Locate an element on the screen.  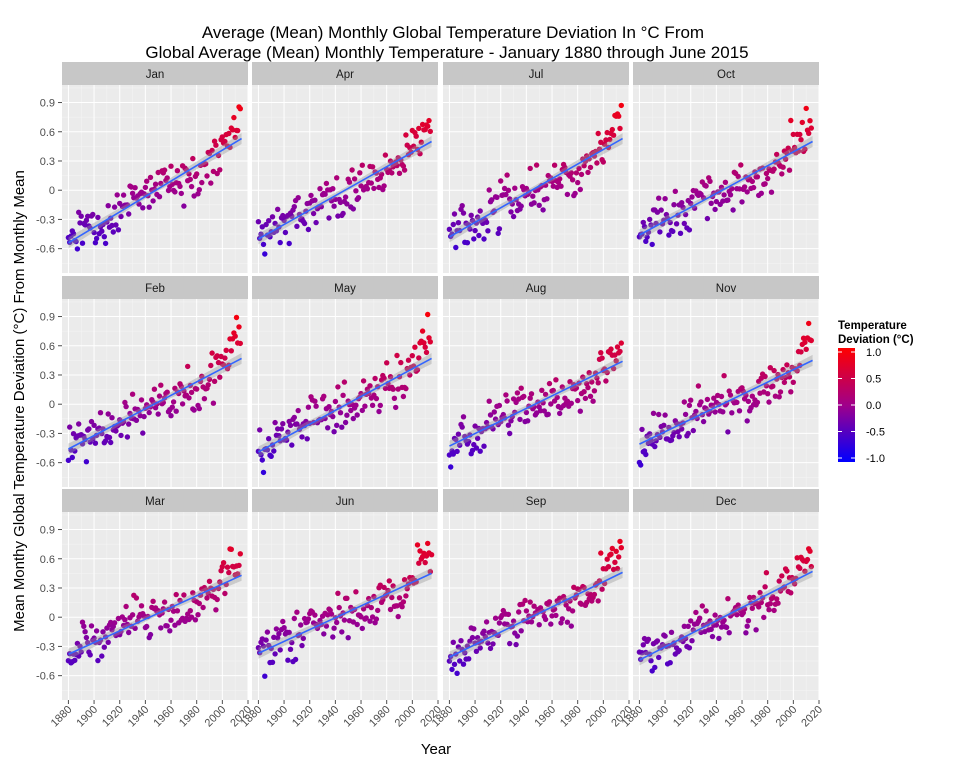
x-tick-label: 1920 is located at coordinates (113, 717).